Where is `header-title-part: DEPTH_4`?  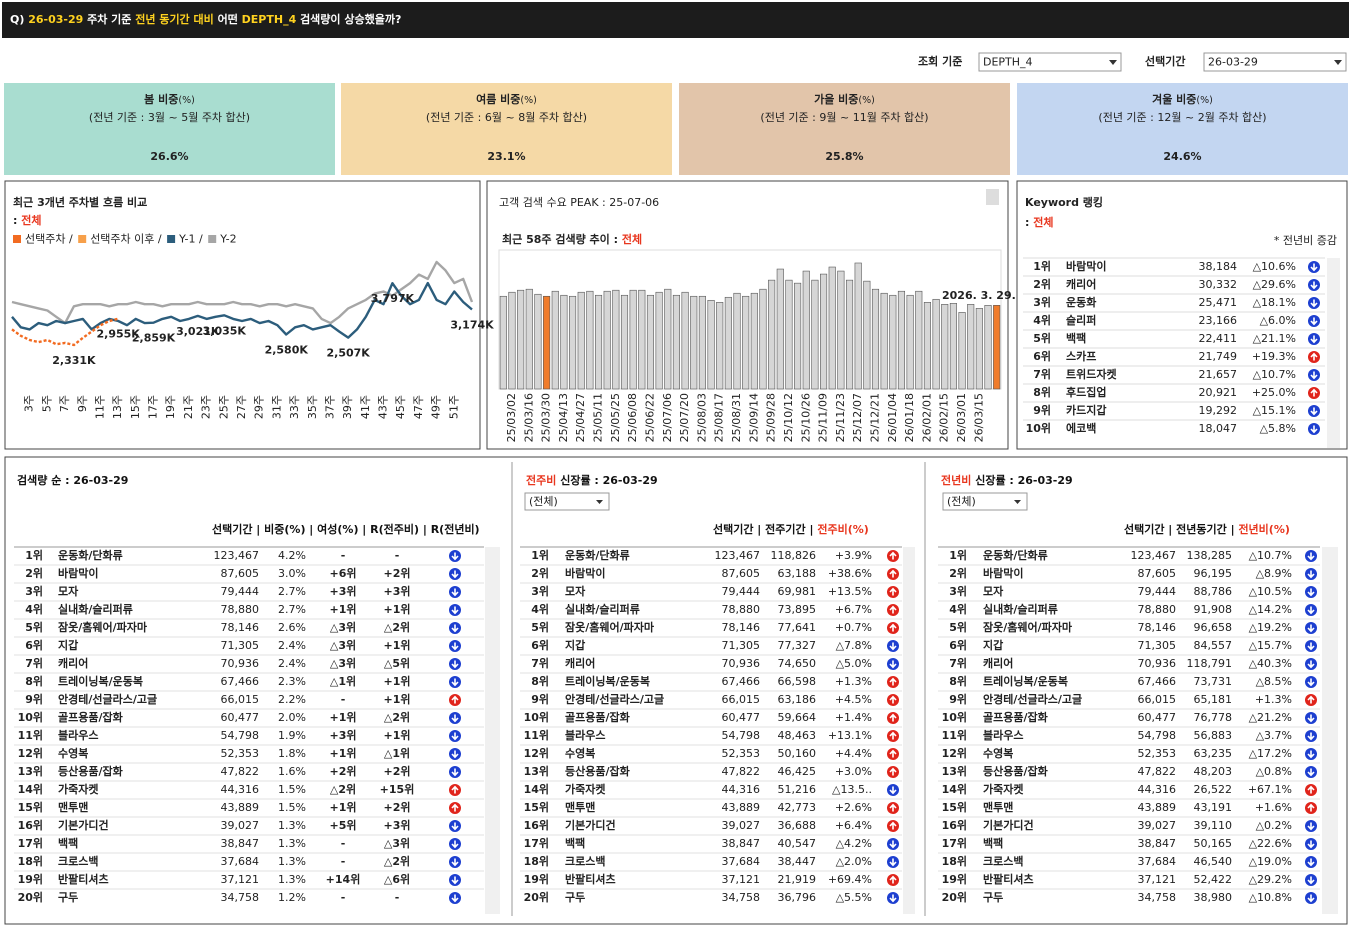 header-title-part: DEPTH_4 is located at coordinates (269, 19).